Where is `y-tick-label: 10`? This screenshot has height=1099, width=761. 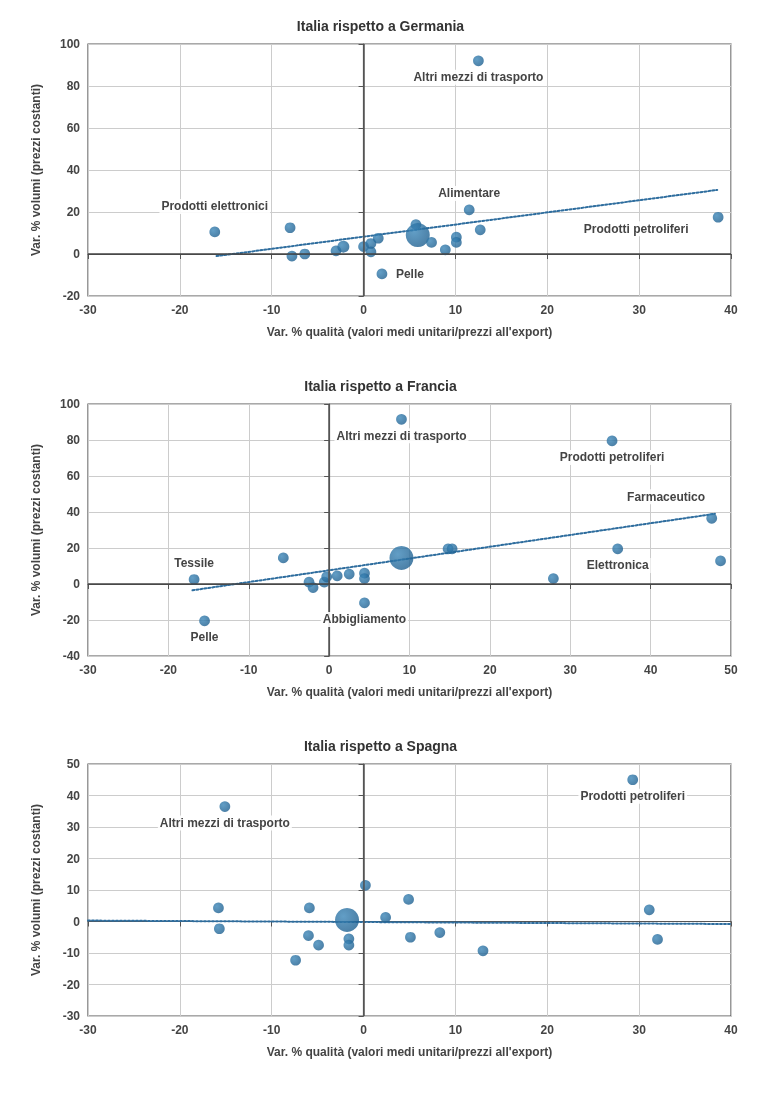
y-tick-label: 10 is located at coordinates (73, 890).